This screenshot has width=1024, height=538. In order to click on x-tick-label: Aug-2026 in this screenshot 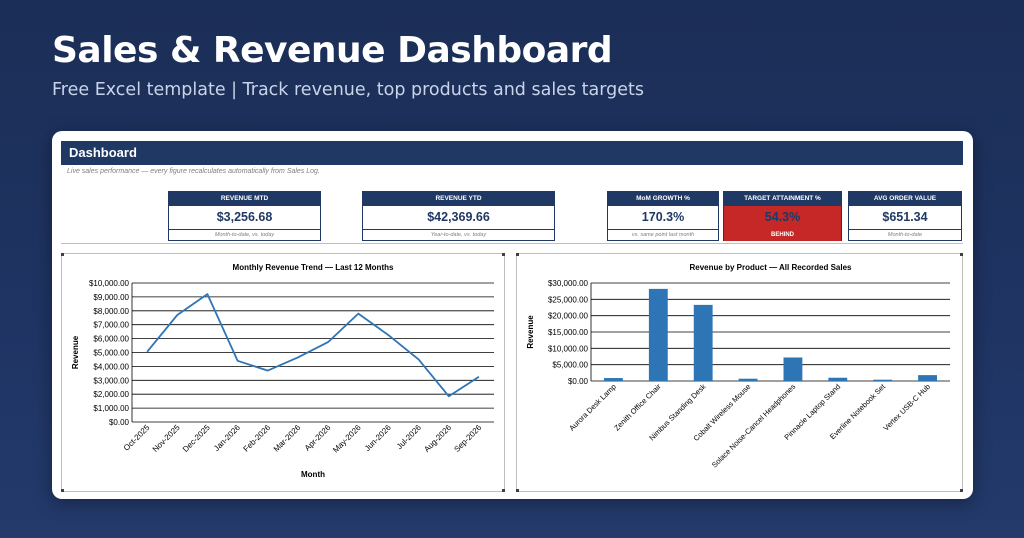, I will do `click(437, 438)`.